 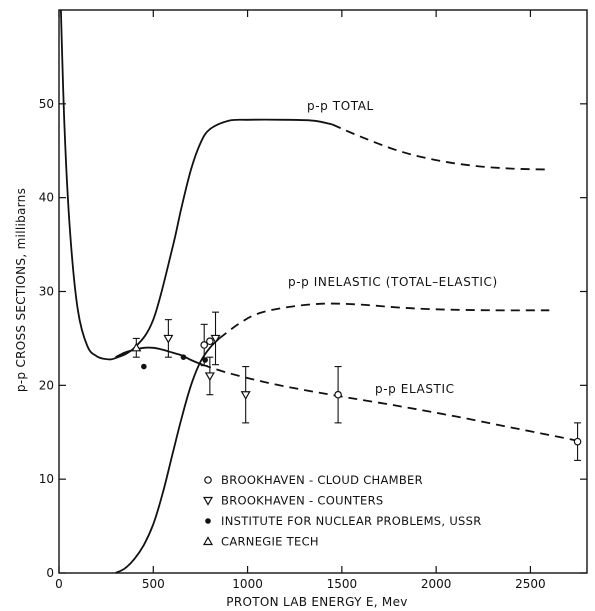 I want to click on legend-label: BROOKHAVEN - COUNTERS, so click(x=302, y=501).